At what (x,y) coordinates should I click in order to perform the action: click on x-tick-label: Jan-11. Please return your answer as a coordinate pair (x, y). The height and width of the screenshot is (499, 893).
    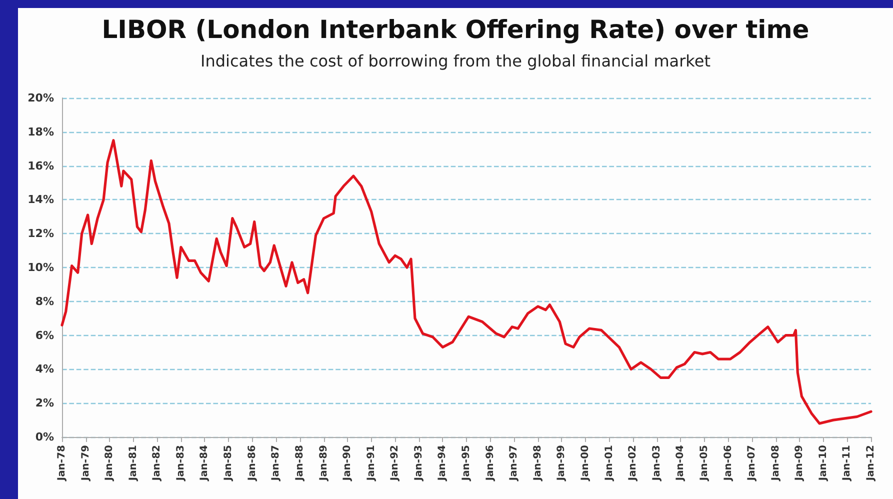
    Looking at the image, I should click on (847, 463).